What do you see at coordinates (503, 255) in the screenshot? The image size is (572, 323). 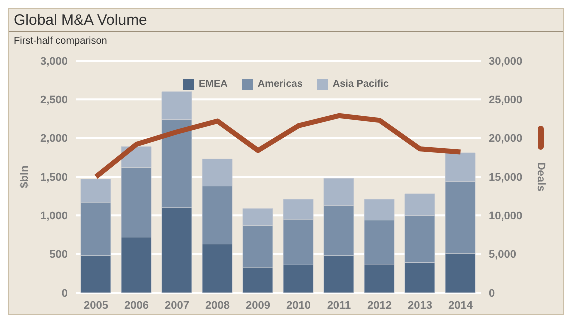 I see `y2-tick-label: 5,000` at bounding box center [503, 255].